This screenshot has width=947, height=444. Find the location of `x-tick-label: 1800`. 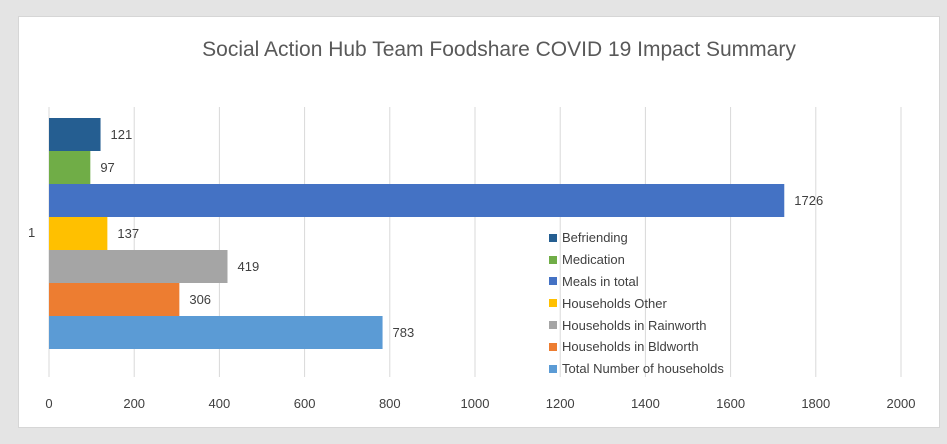

x-tick-label: 1800 is located at coordinates (815, 403).